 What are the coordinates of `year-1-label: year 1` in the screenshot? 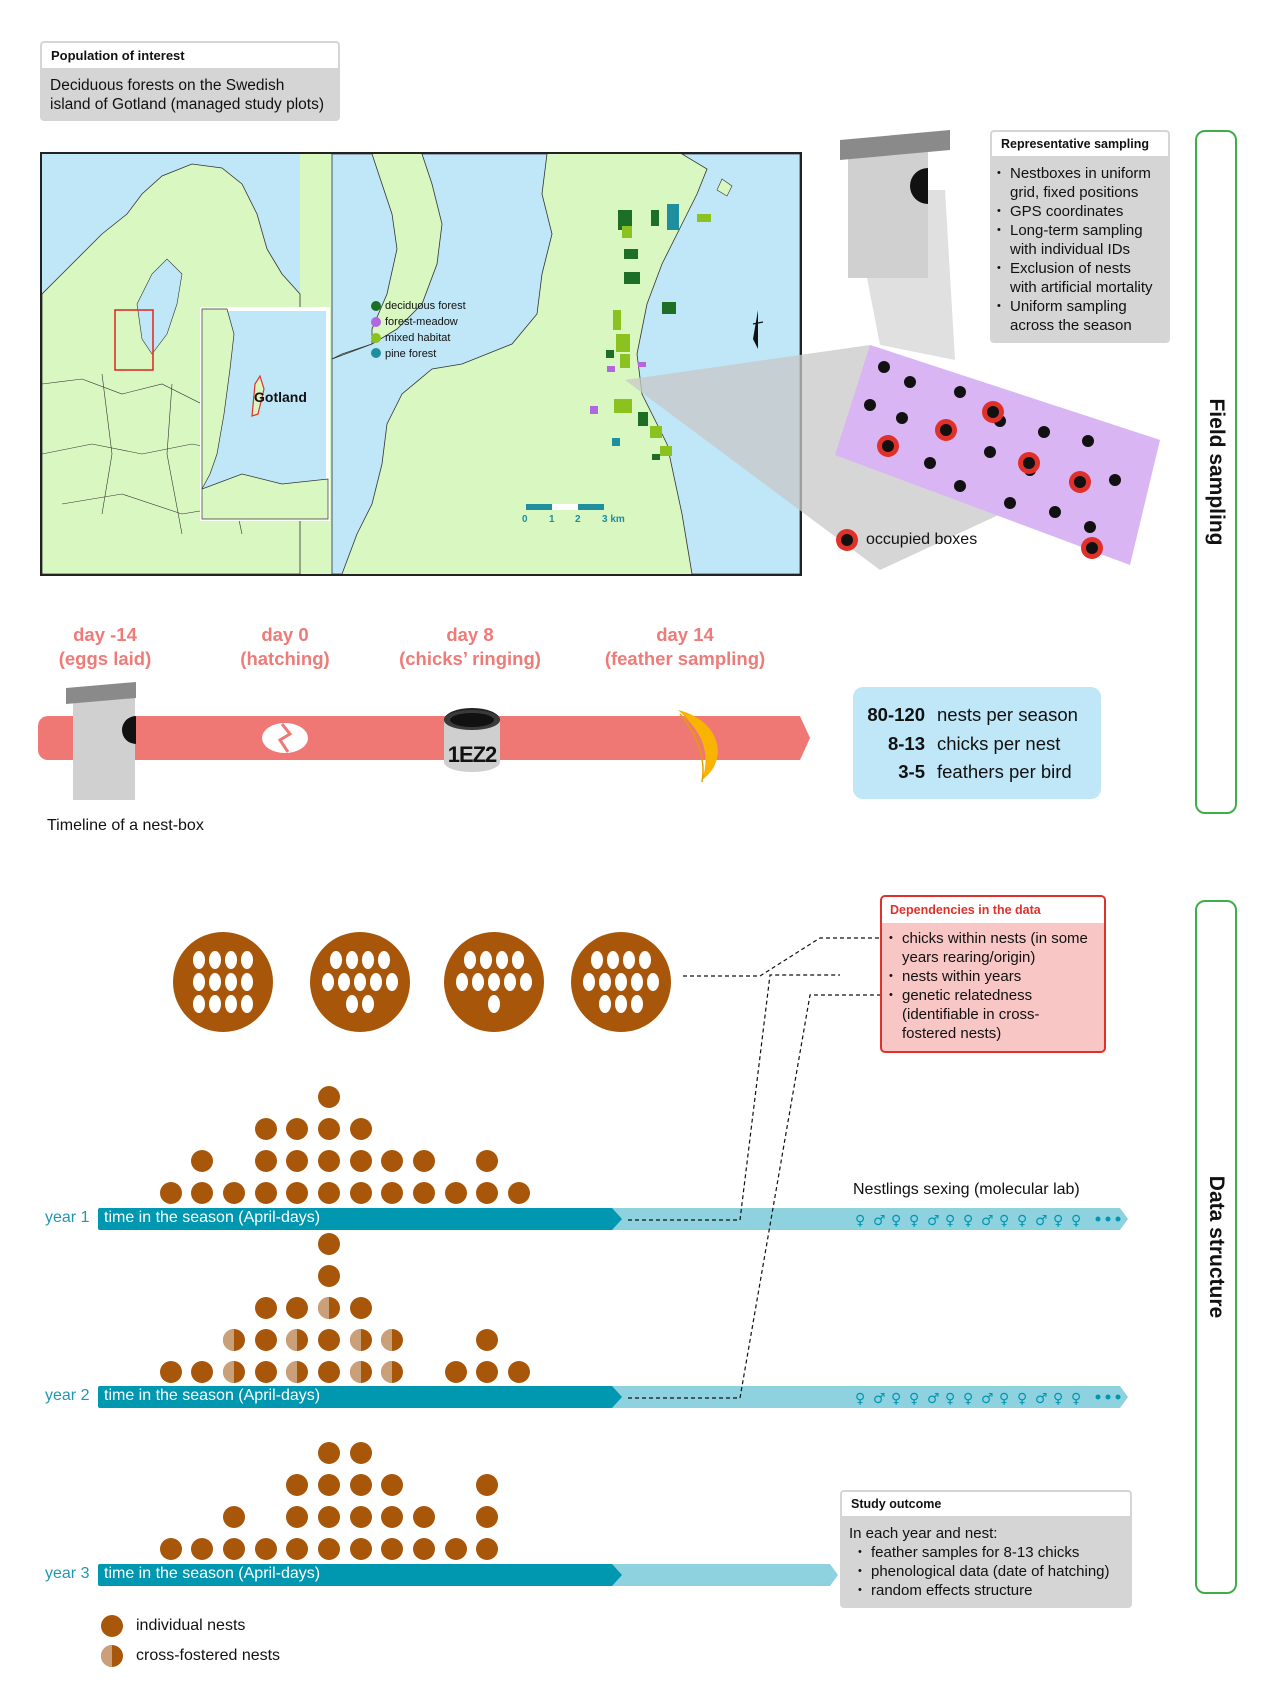 It's located at (67, 1217).